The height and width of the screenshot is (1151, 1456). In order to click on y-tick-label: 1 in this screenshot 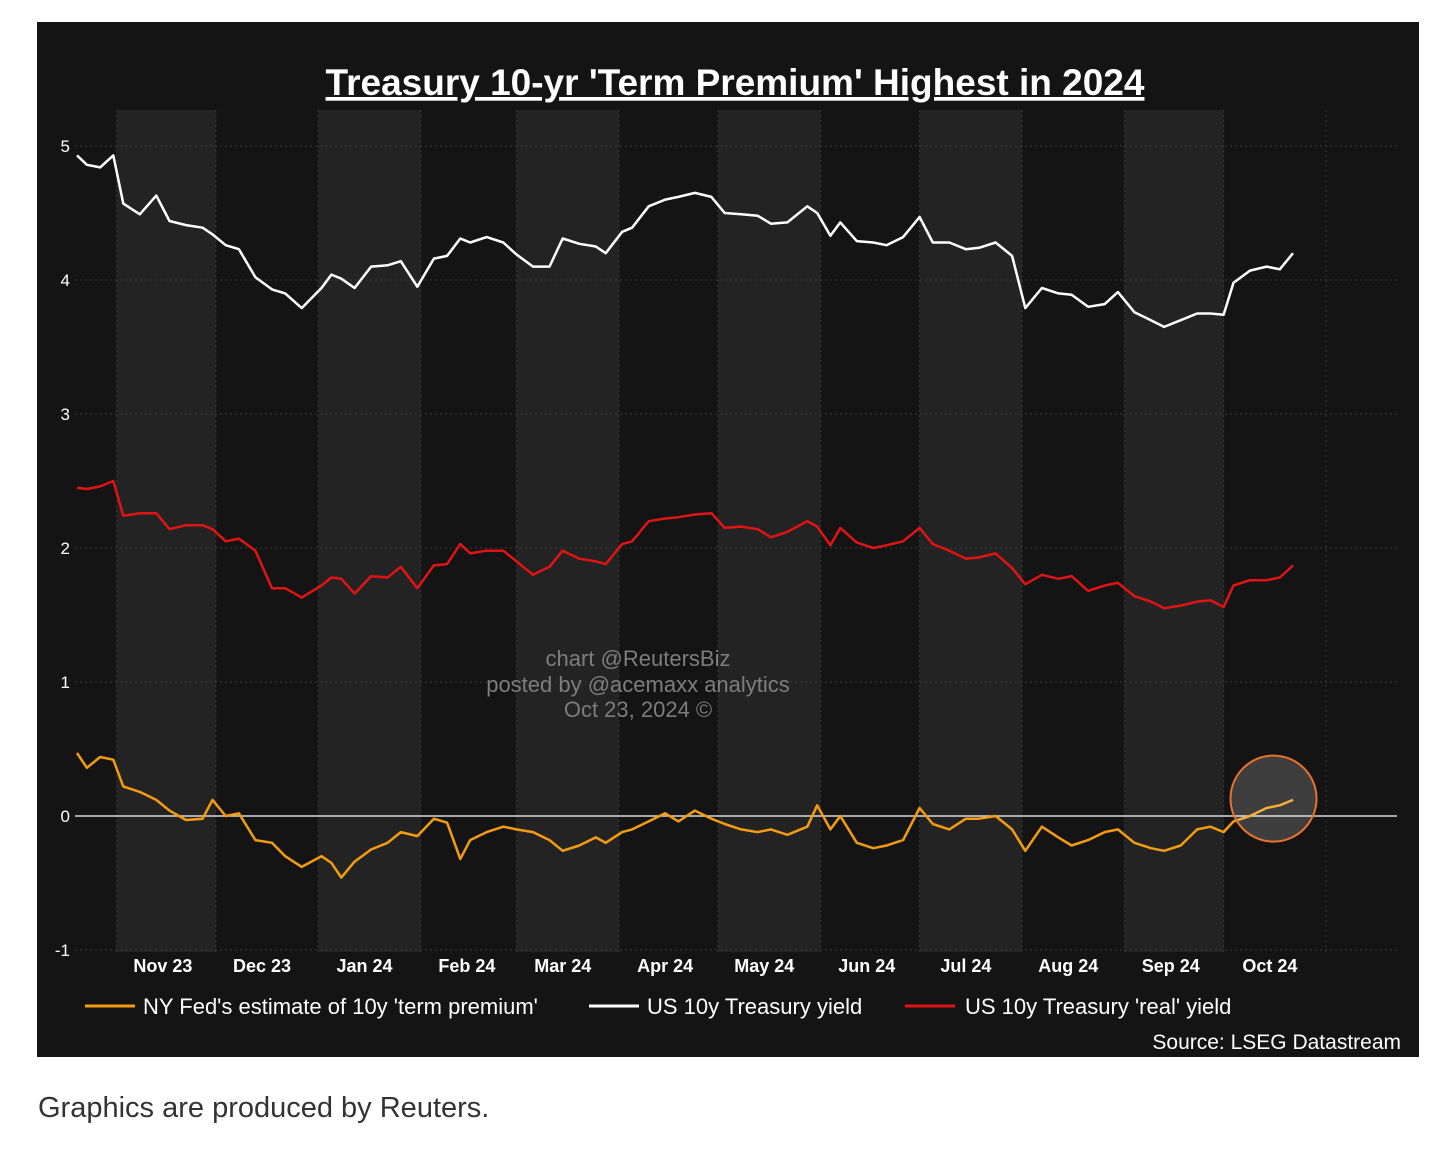, I will do `click(65, 682)`.